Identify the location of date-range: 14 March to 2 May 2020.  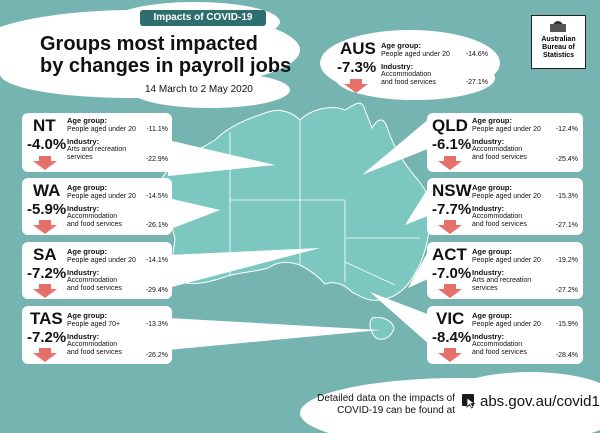
(199, 89).